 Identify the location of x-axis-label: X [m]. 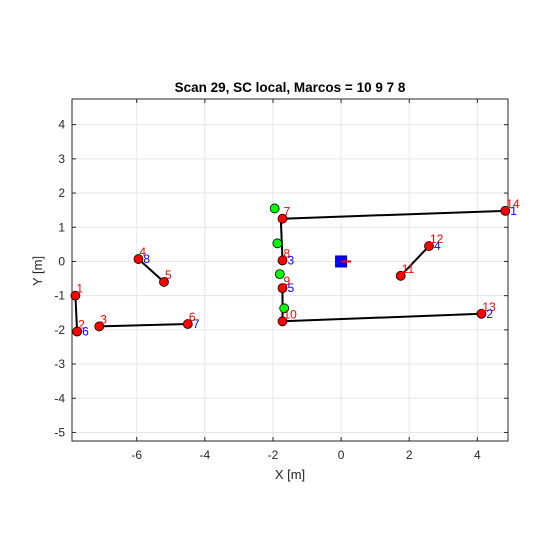
(290, 474).